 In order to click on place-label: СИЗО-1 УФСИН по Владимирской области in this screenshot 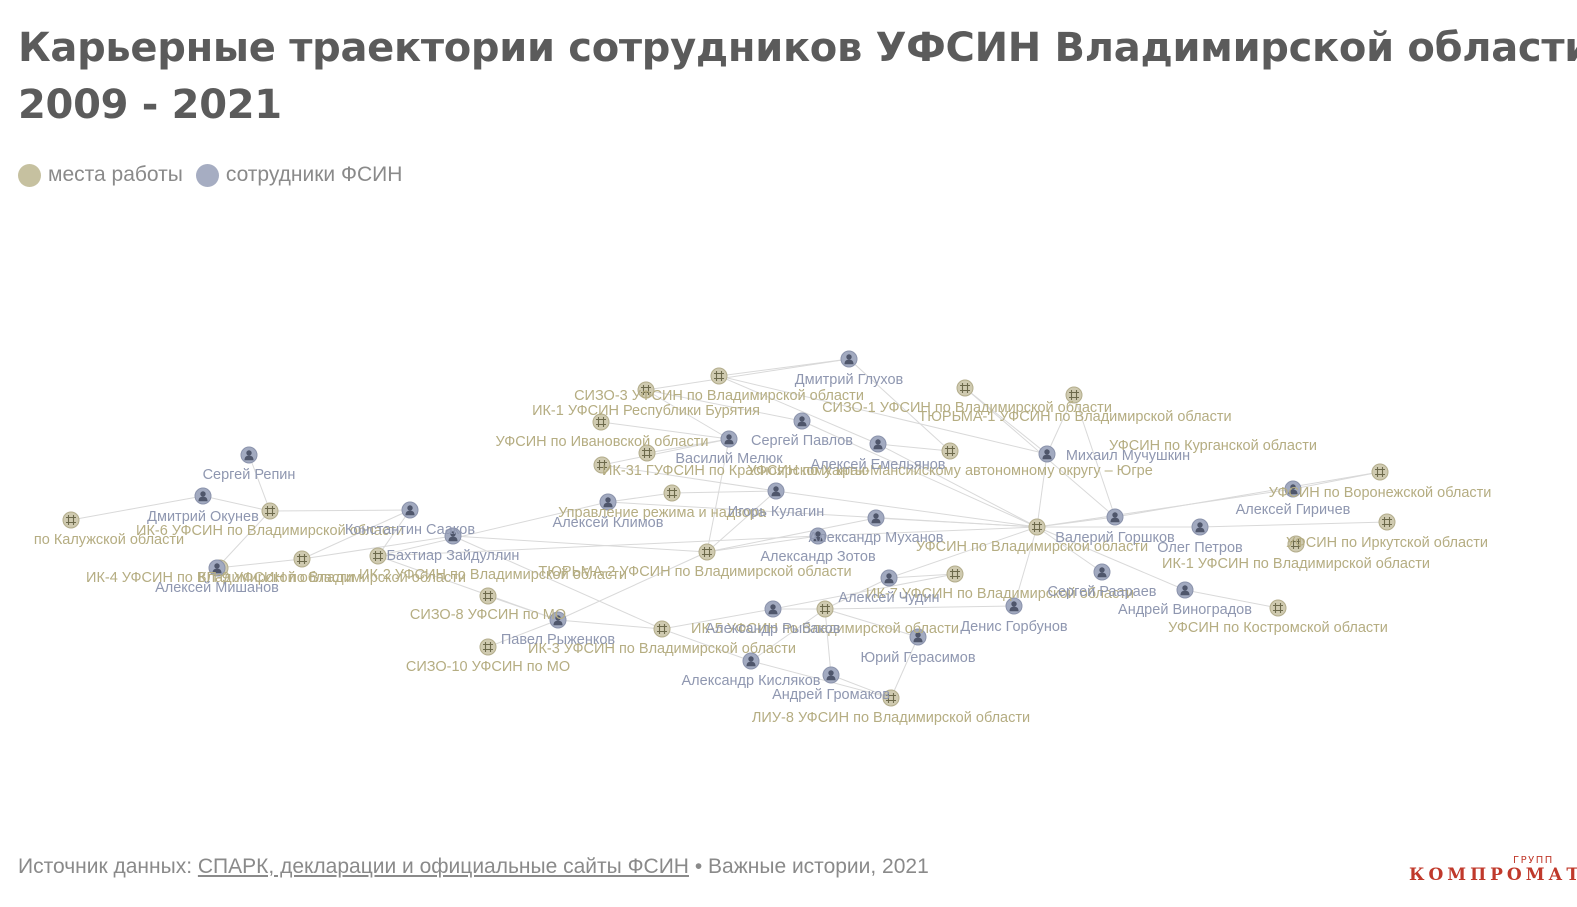, I will do `click(967, 408)`.